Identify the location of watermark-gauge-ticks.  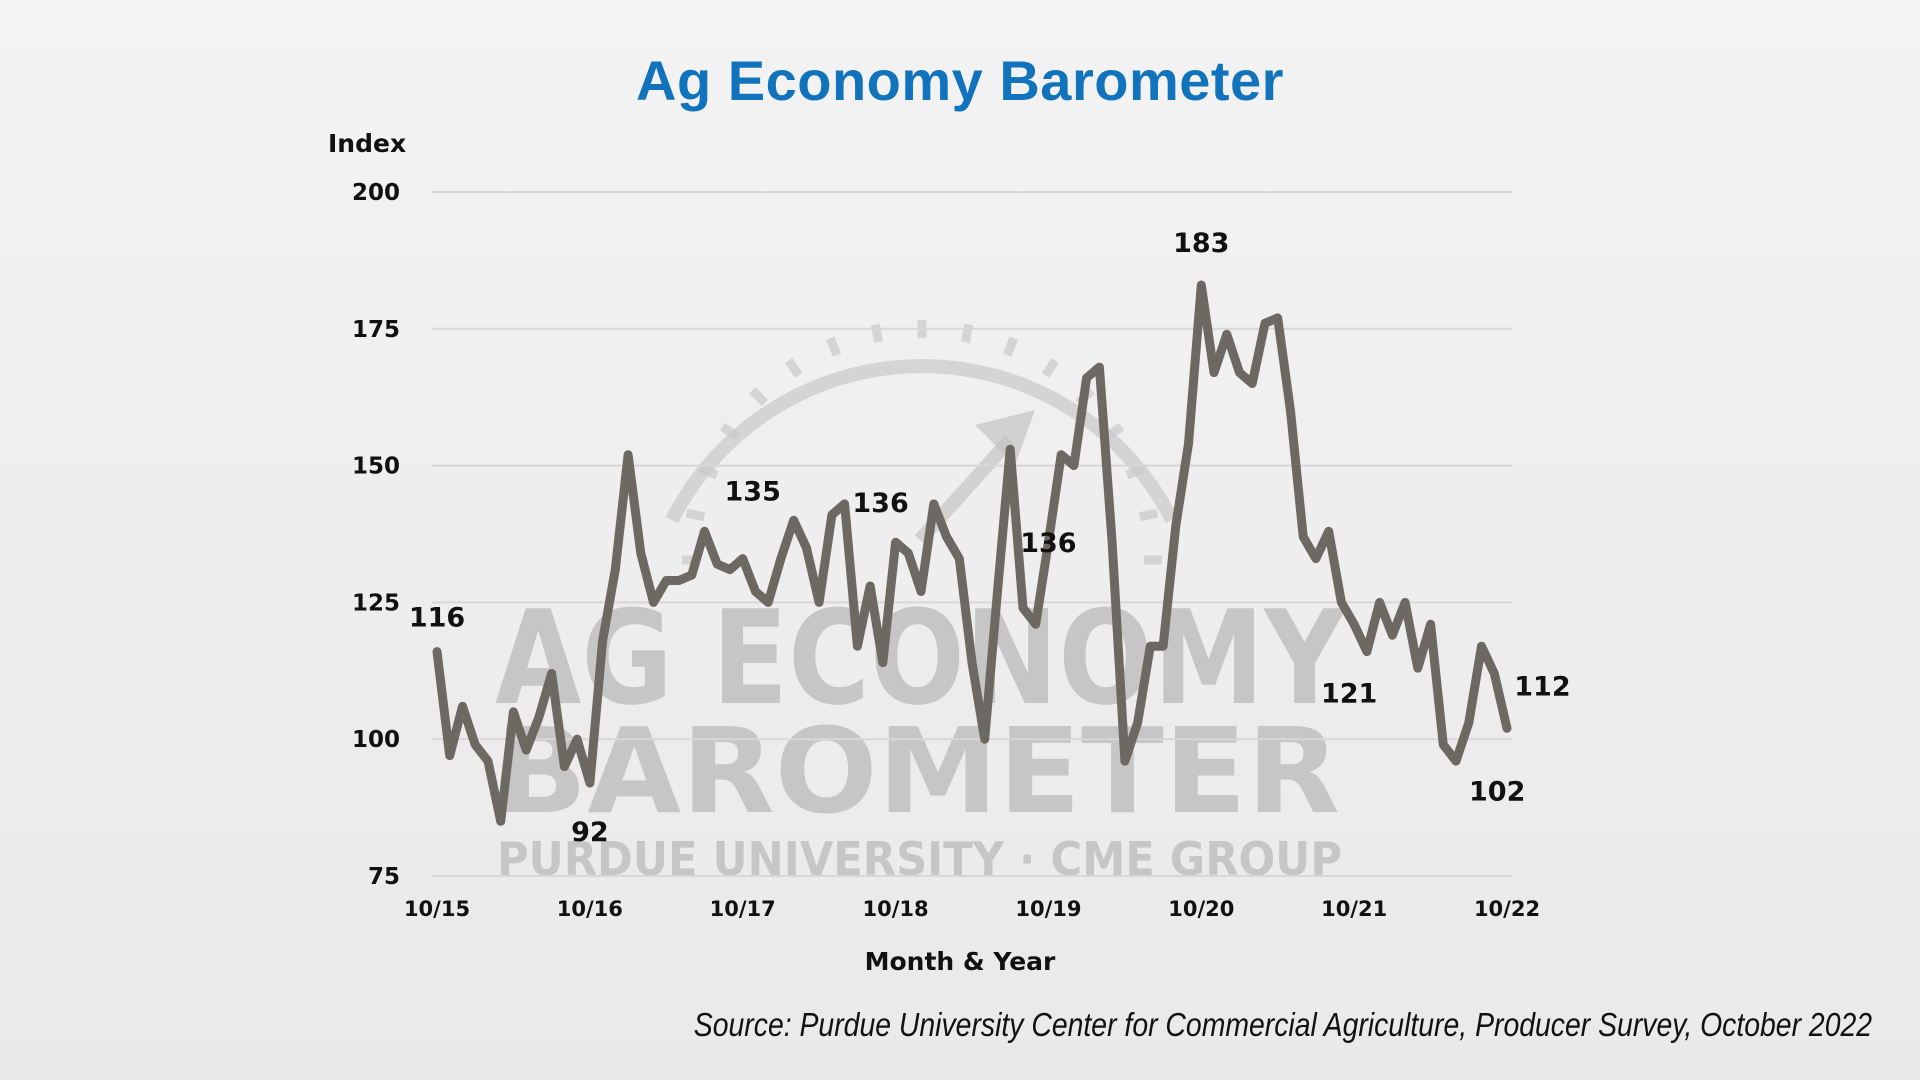
(922, 442).